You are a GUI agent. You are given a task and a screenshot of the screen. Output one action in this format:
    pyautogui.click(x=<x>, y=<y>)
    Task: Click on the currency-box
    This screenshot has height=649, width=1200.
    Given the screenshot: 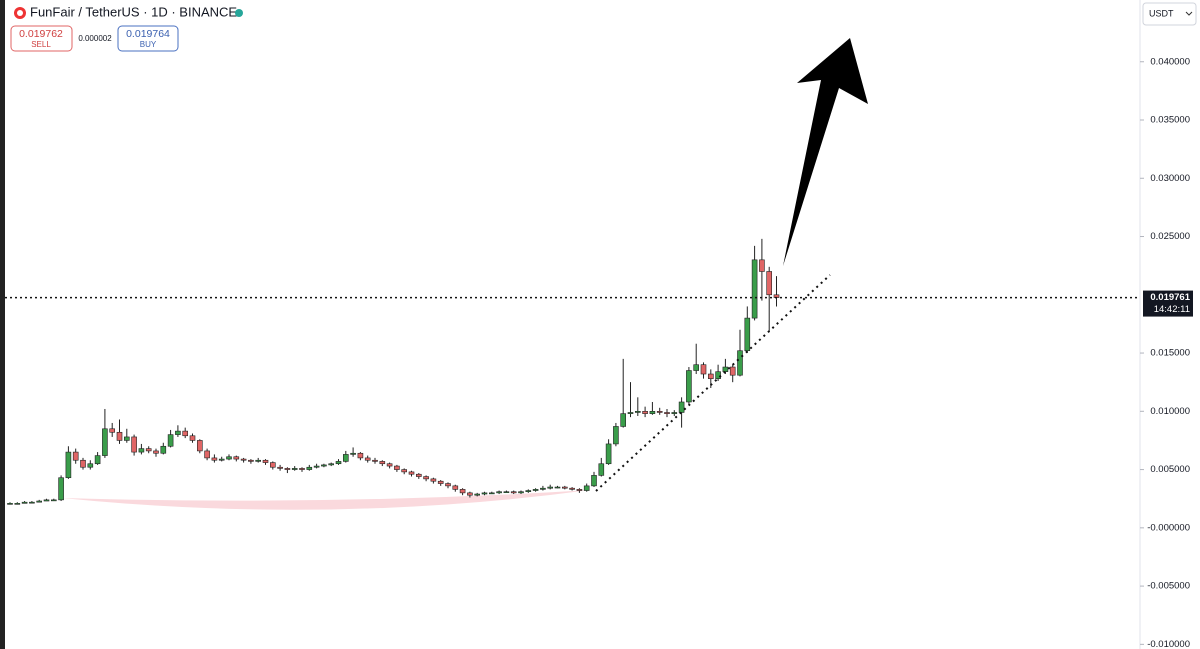 What is the action you would take?
    pyautogui.click(x=1169, y=14)
    